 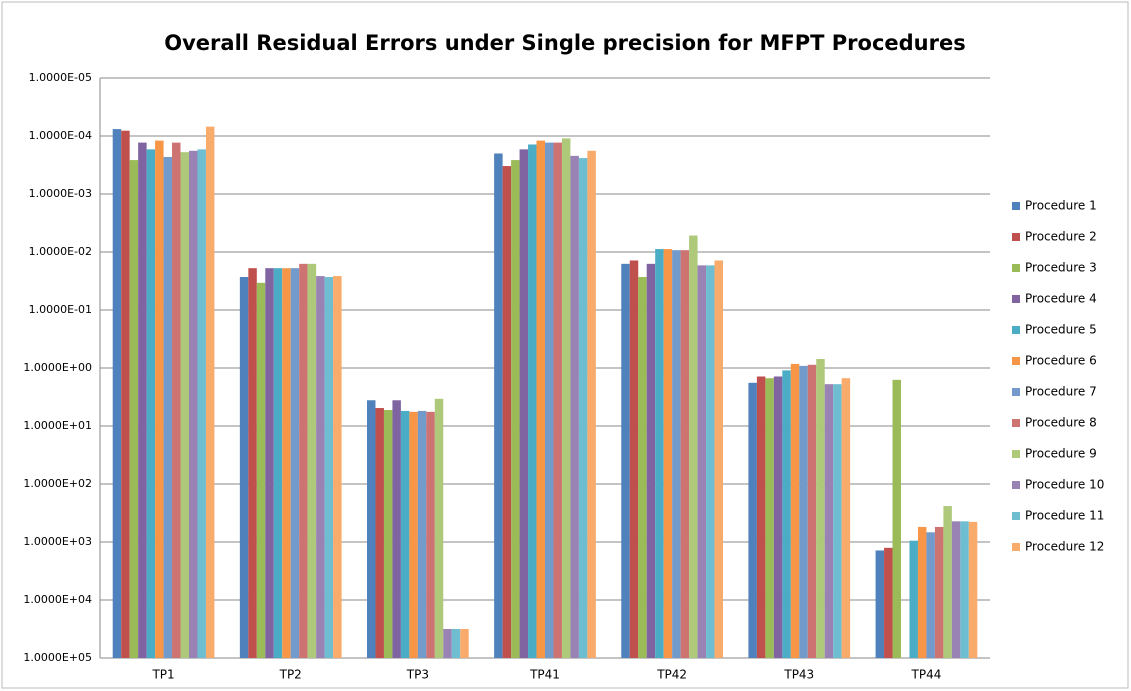 What do you see at coordinates (1061, 268) in the screenshot?
I see `legend-label: Procedure 3` at bounding box center [1061, 268].